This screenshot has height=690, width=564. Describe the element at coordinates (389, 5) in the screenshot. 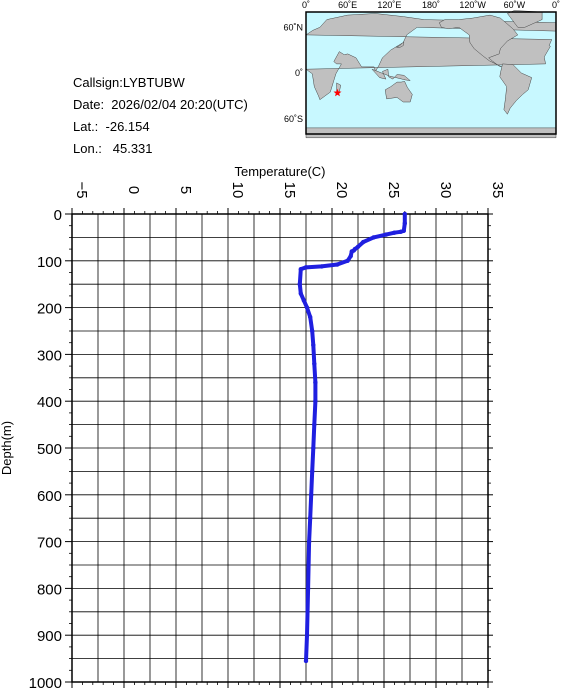

I see `map-lon-label: 120˚E` at that location.